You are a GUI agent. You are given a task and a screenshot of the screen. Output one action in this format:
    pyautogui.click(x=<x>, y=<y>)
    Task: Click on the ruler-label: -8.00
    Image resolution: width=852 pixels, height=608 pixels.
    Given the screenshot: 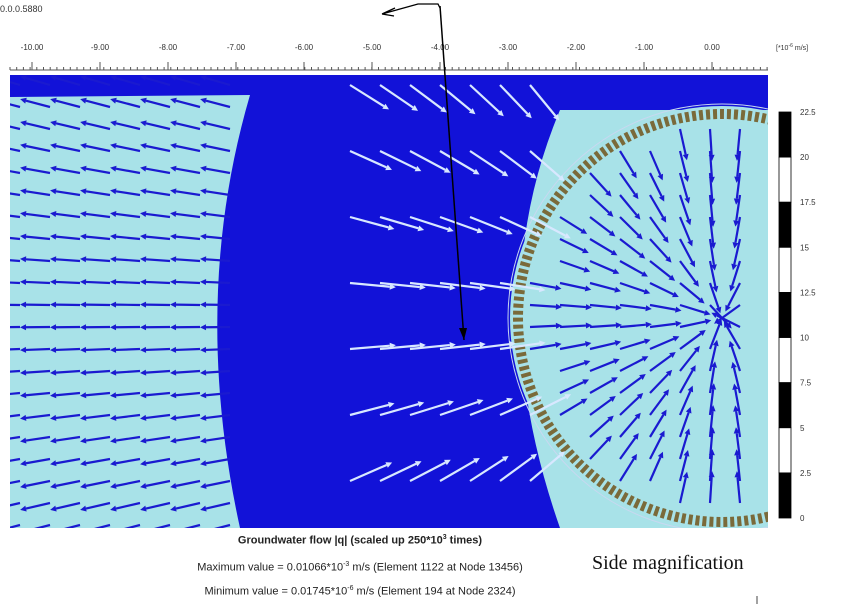 What is the action you would take?
    pyautogui.click(x=168, y=47)
    